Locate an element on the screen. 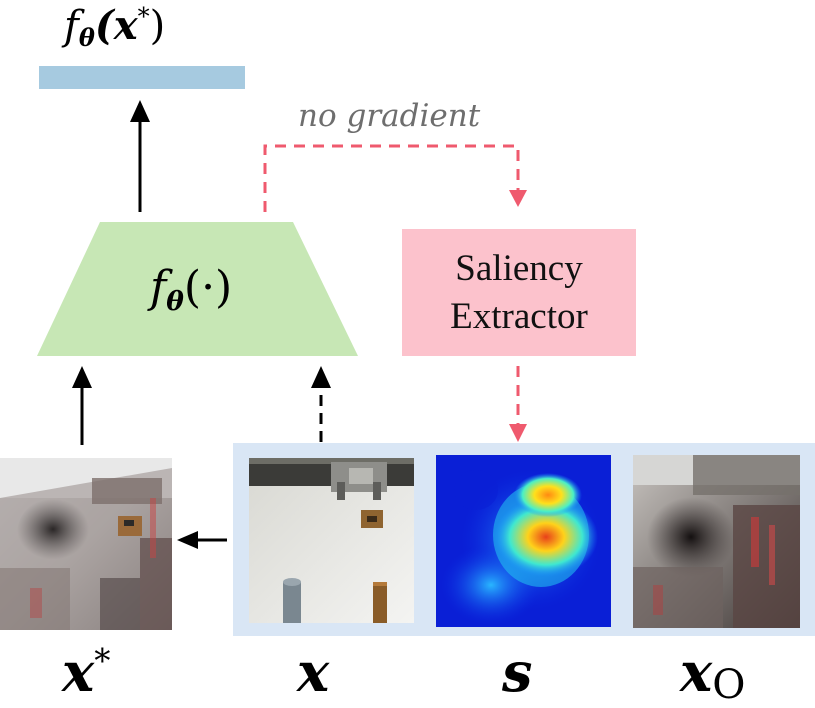  output-formula: fθ(x*) is located at coordinates (115, 27).